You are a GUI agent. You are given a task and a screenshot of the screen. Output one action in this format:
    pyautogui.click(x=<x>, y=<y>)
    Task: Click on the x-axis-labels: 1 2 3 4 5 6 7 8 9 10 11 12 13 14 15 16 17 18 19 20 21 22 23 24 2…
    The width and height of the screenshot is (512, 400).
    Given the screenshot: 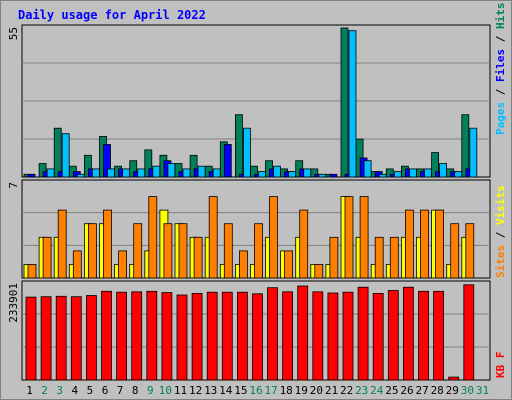 What is the action you would take?
    pyautogui.click(x=257, y=390)
    